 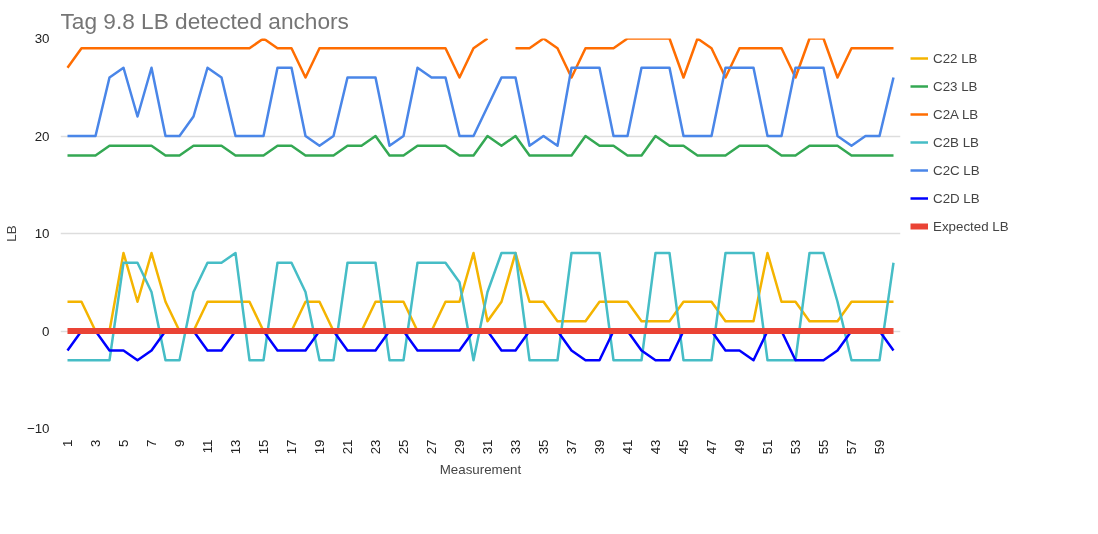 I want to click on x-tick-label: 45, so click(x=683, y=447).